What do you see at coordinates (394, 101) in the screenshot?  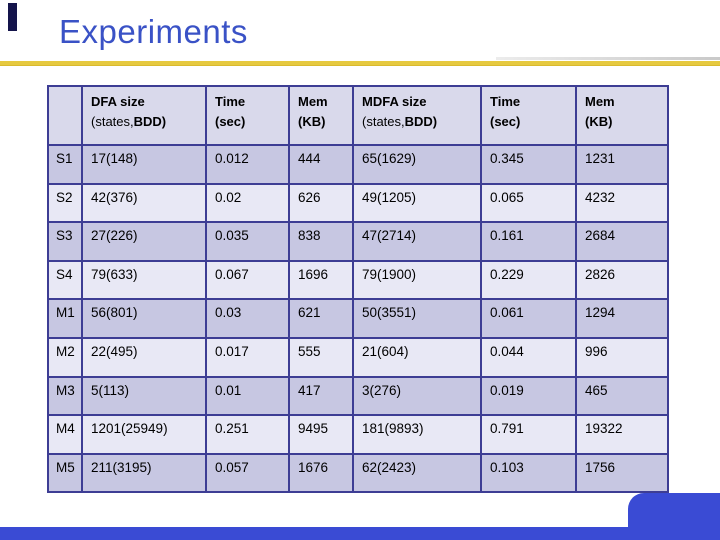 I see `header-line1: MDFA size` at bounding box center [394, 101].